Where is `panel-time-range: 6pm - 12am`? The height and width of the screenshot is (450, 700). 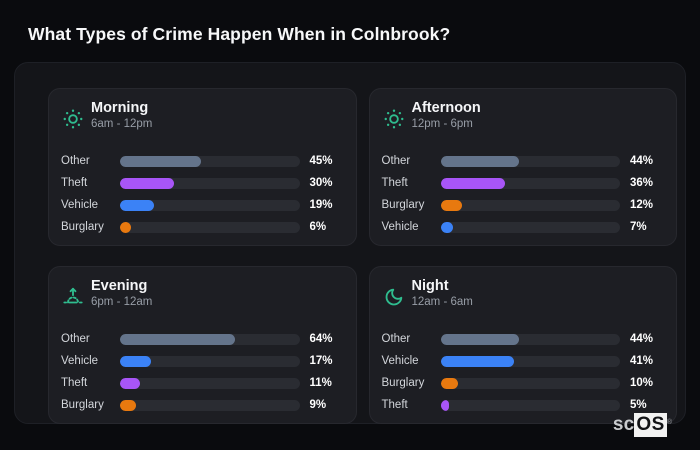
panel-time-range: 6pm - 12am is located at coordinates (122, 302).